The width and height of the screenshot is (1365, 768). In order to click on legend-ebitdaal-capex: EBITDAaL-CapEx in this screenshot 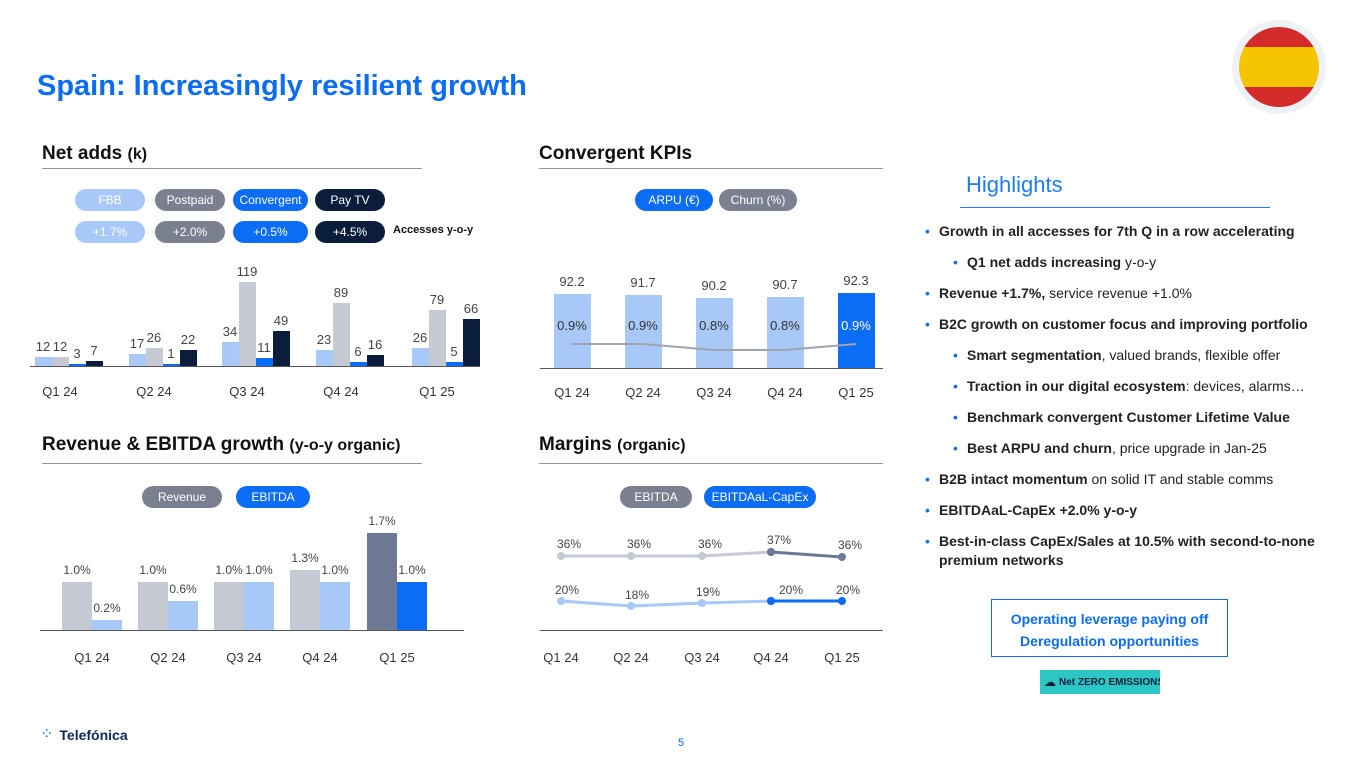, I will do `click(760, 497)`.